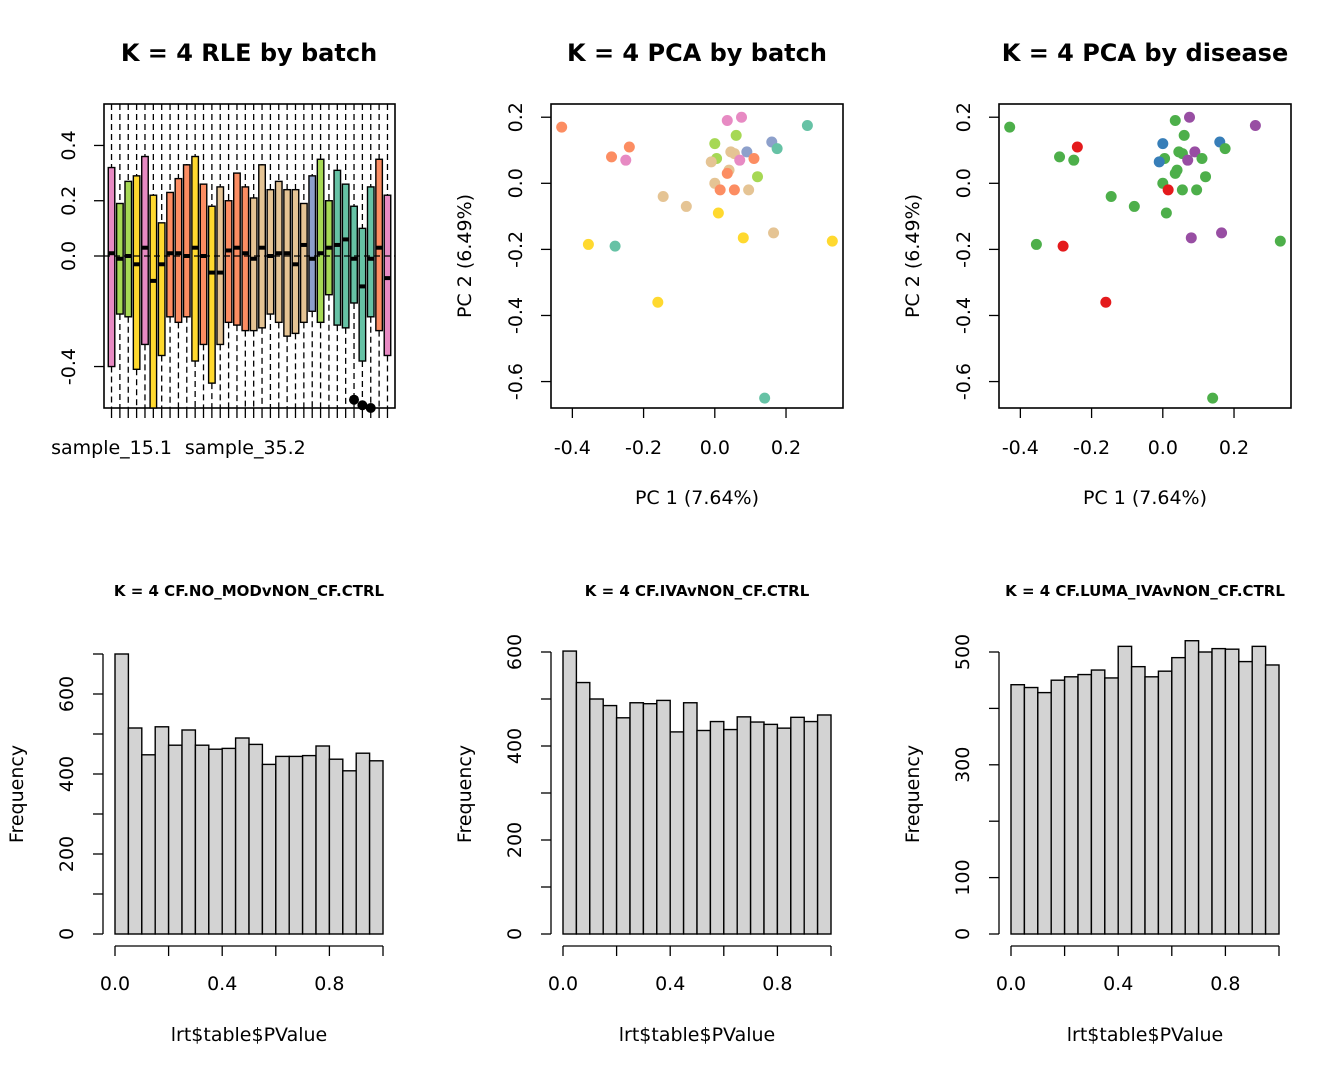 The height and width of the screenshot is (1075, 1344). Describe the element at coordinates (913, 794) in the screenshot. I see `y-axis-label: Frequency` at that location.